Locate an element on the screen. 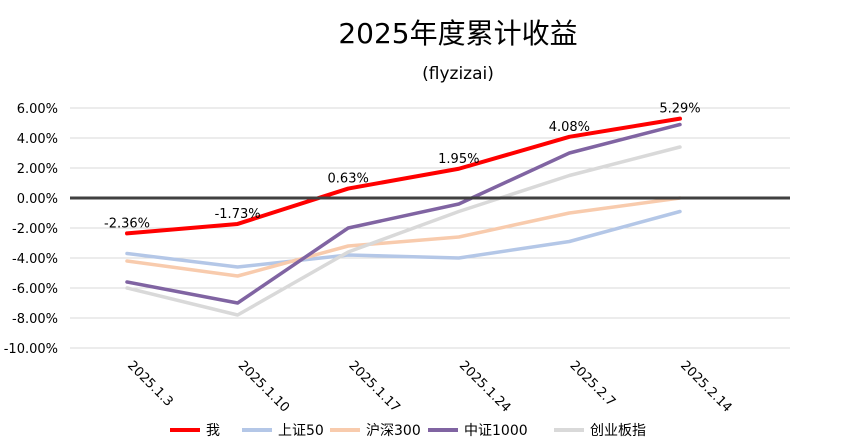 Image resolution: width=849 pixels, height=441 pixels. chart-title: 2025年度累计收益 is located at coordinates (457, 33).